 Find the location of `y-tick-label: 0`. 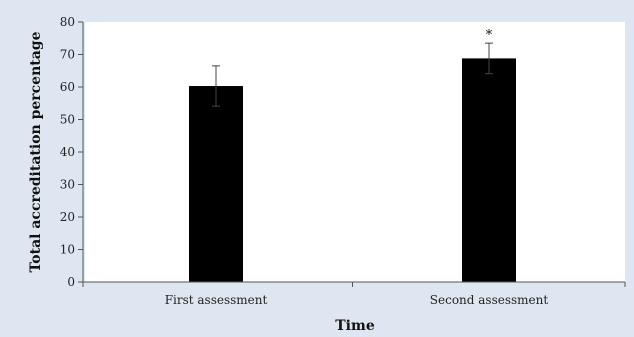

y-tick-label: 0 is located at coordinates (71, 282).